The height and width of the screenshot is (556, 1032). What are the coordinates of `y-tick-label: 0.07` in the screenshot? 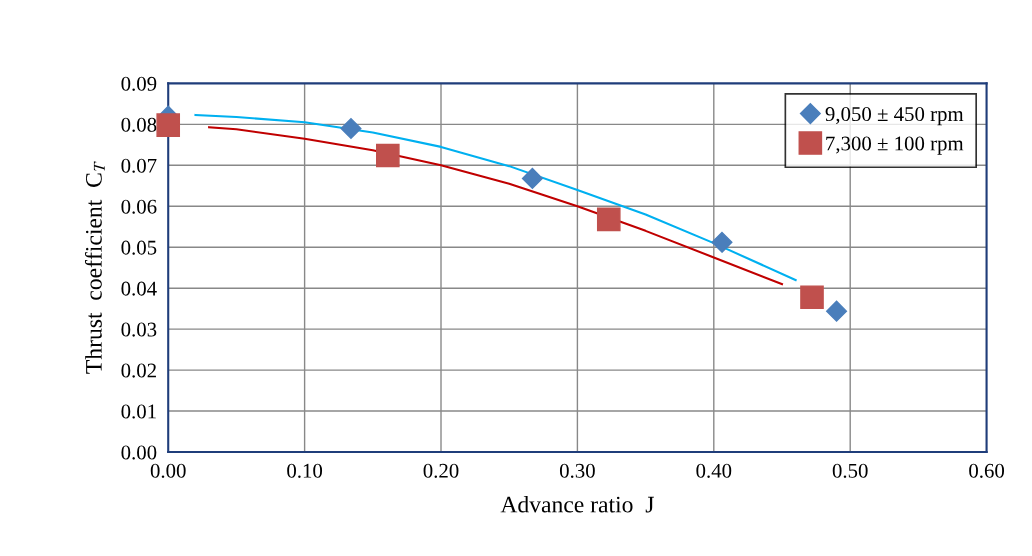 It's located at (139, 165).